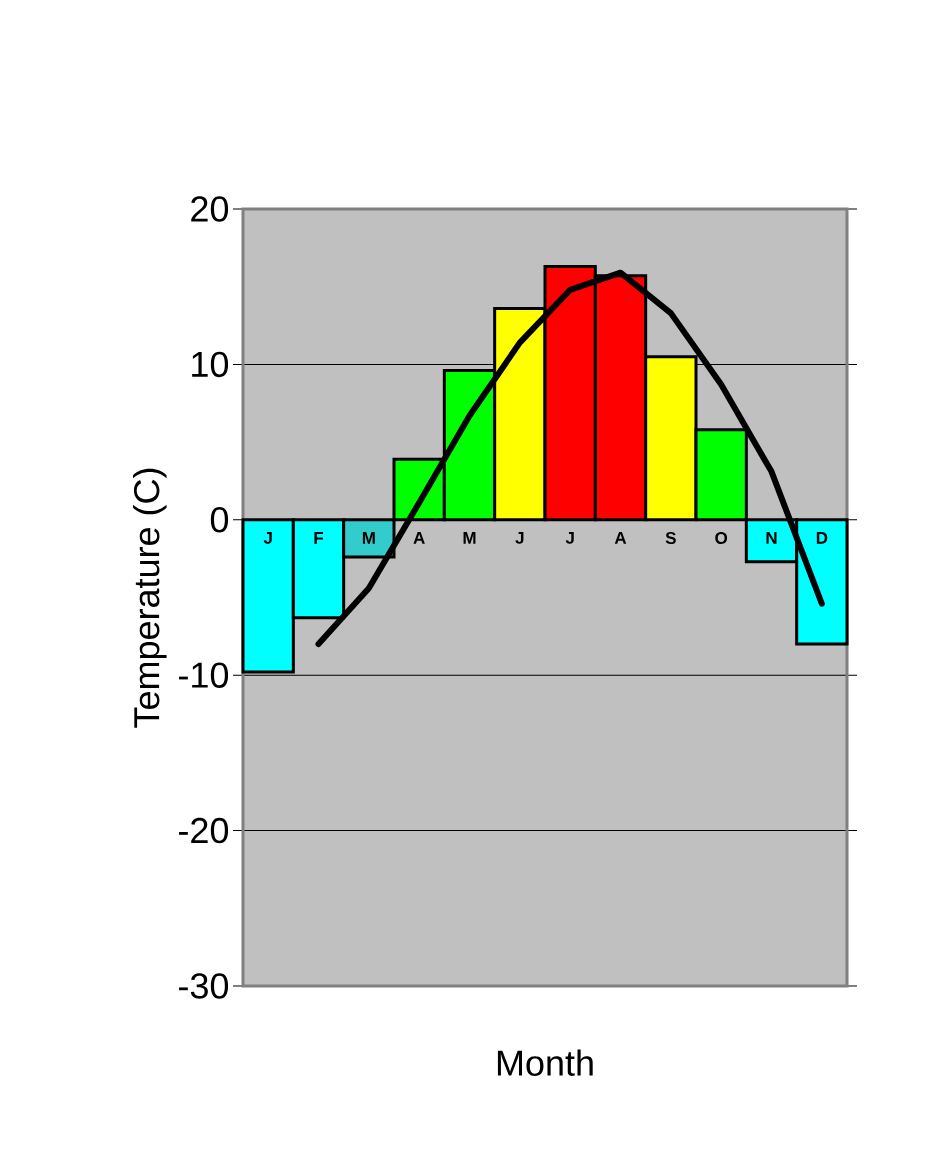 This screenshot has height=1153, width=943. What do you see at coordinates (210, 364) in the screenshot?
I see `y-tick-label: 10` at bounding box center [210, 364].